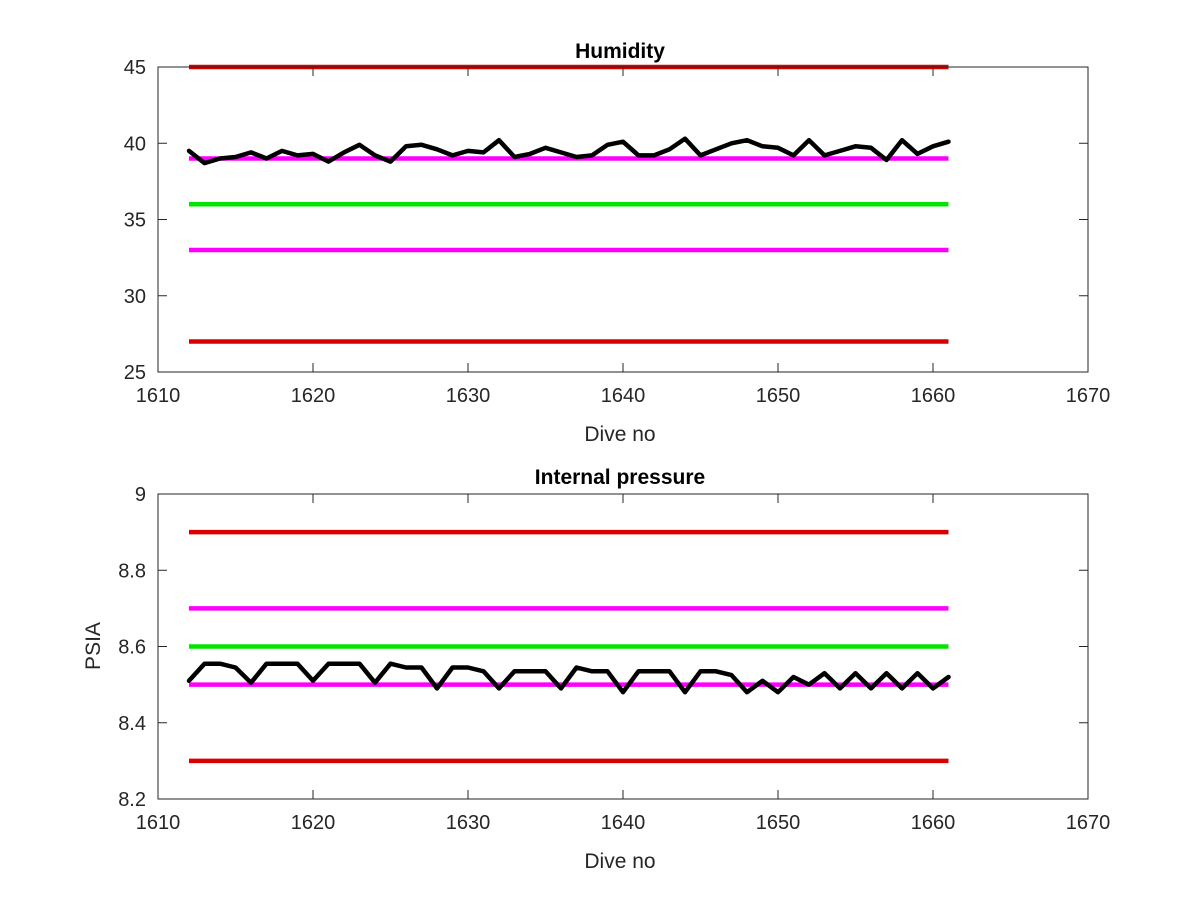 This screenshot has width=1200, height=900. Describe the element at coordinates (132, 724) in the screenshot. I see `y-tick-label: 8.4` at that location.